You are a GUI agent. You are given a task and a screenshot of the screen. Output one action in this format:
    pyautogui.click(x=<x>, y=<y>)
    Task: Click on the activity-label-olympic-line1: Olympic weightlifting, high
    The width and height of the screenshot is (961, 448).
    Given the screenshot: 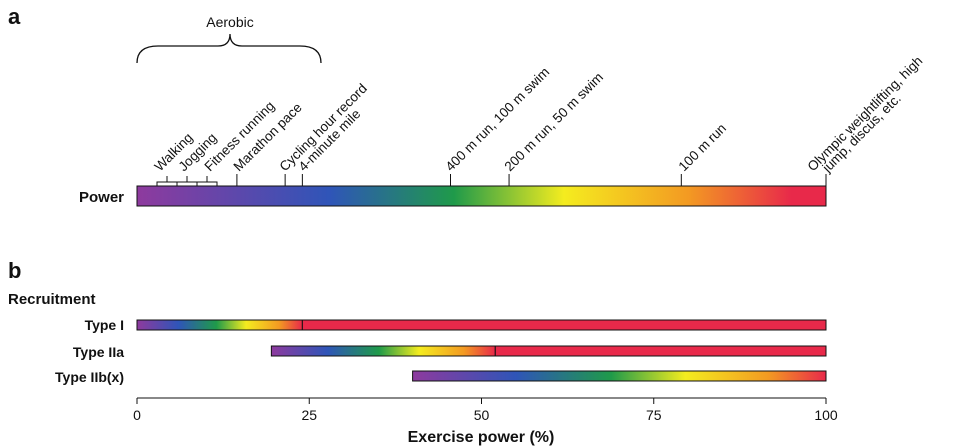 What is the action you would take?
    pyautogui.click(x=865, y=113)
    